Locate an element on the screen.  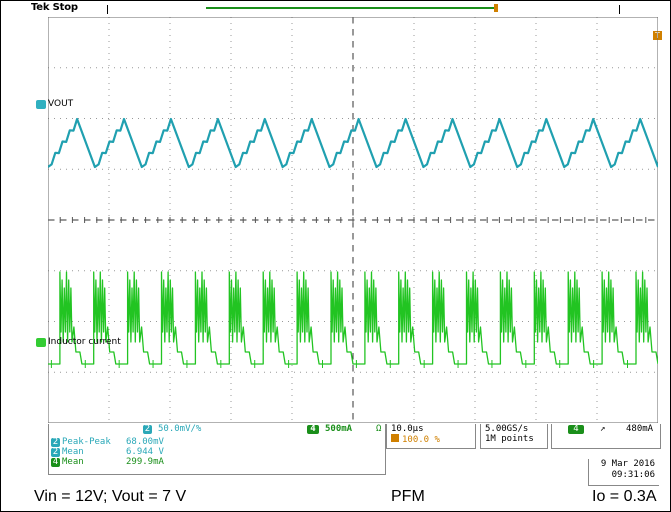
record-end-tick is located at coordinates (619, 9).